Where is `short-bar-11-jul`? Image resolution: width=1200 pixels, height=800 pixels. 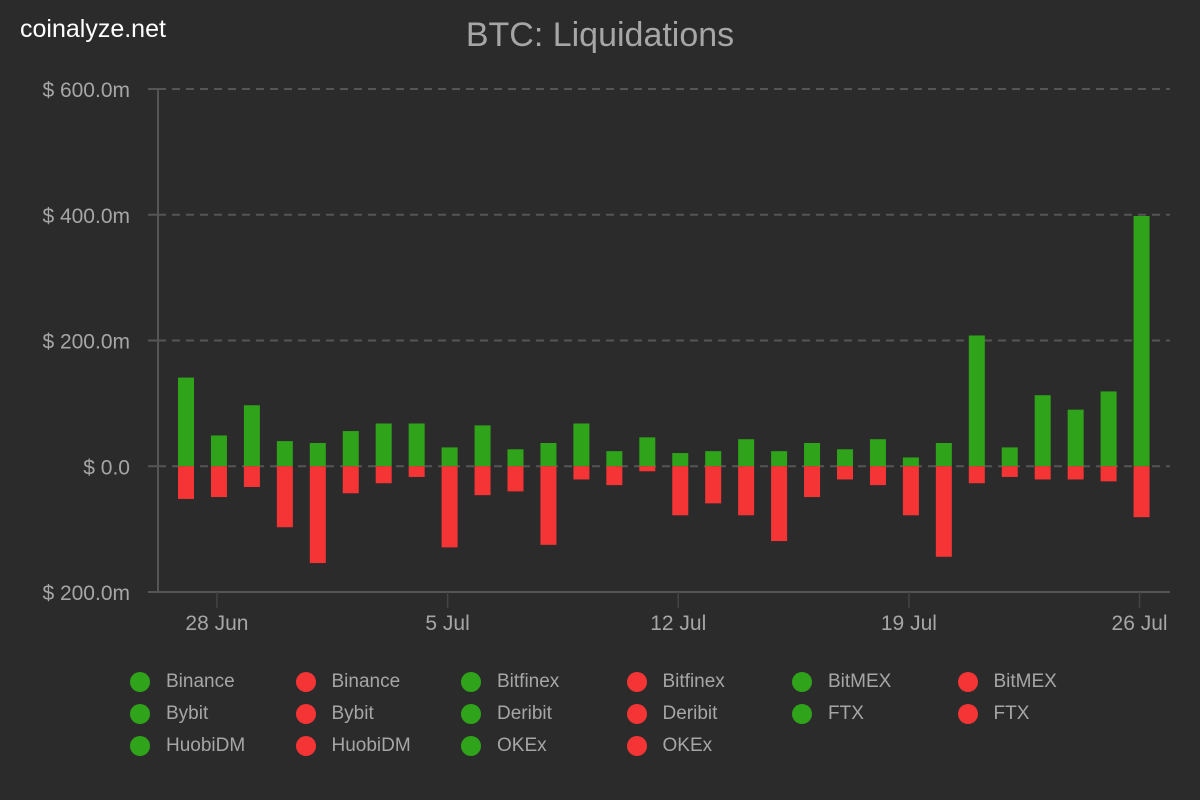 short-bar-11-jul is located at coordinates (647, 469).